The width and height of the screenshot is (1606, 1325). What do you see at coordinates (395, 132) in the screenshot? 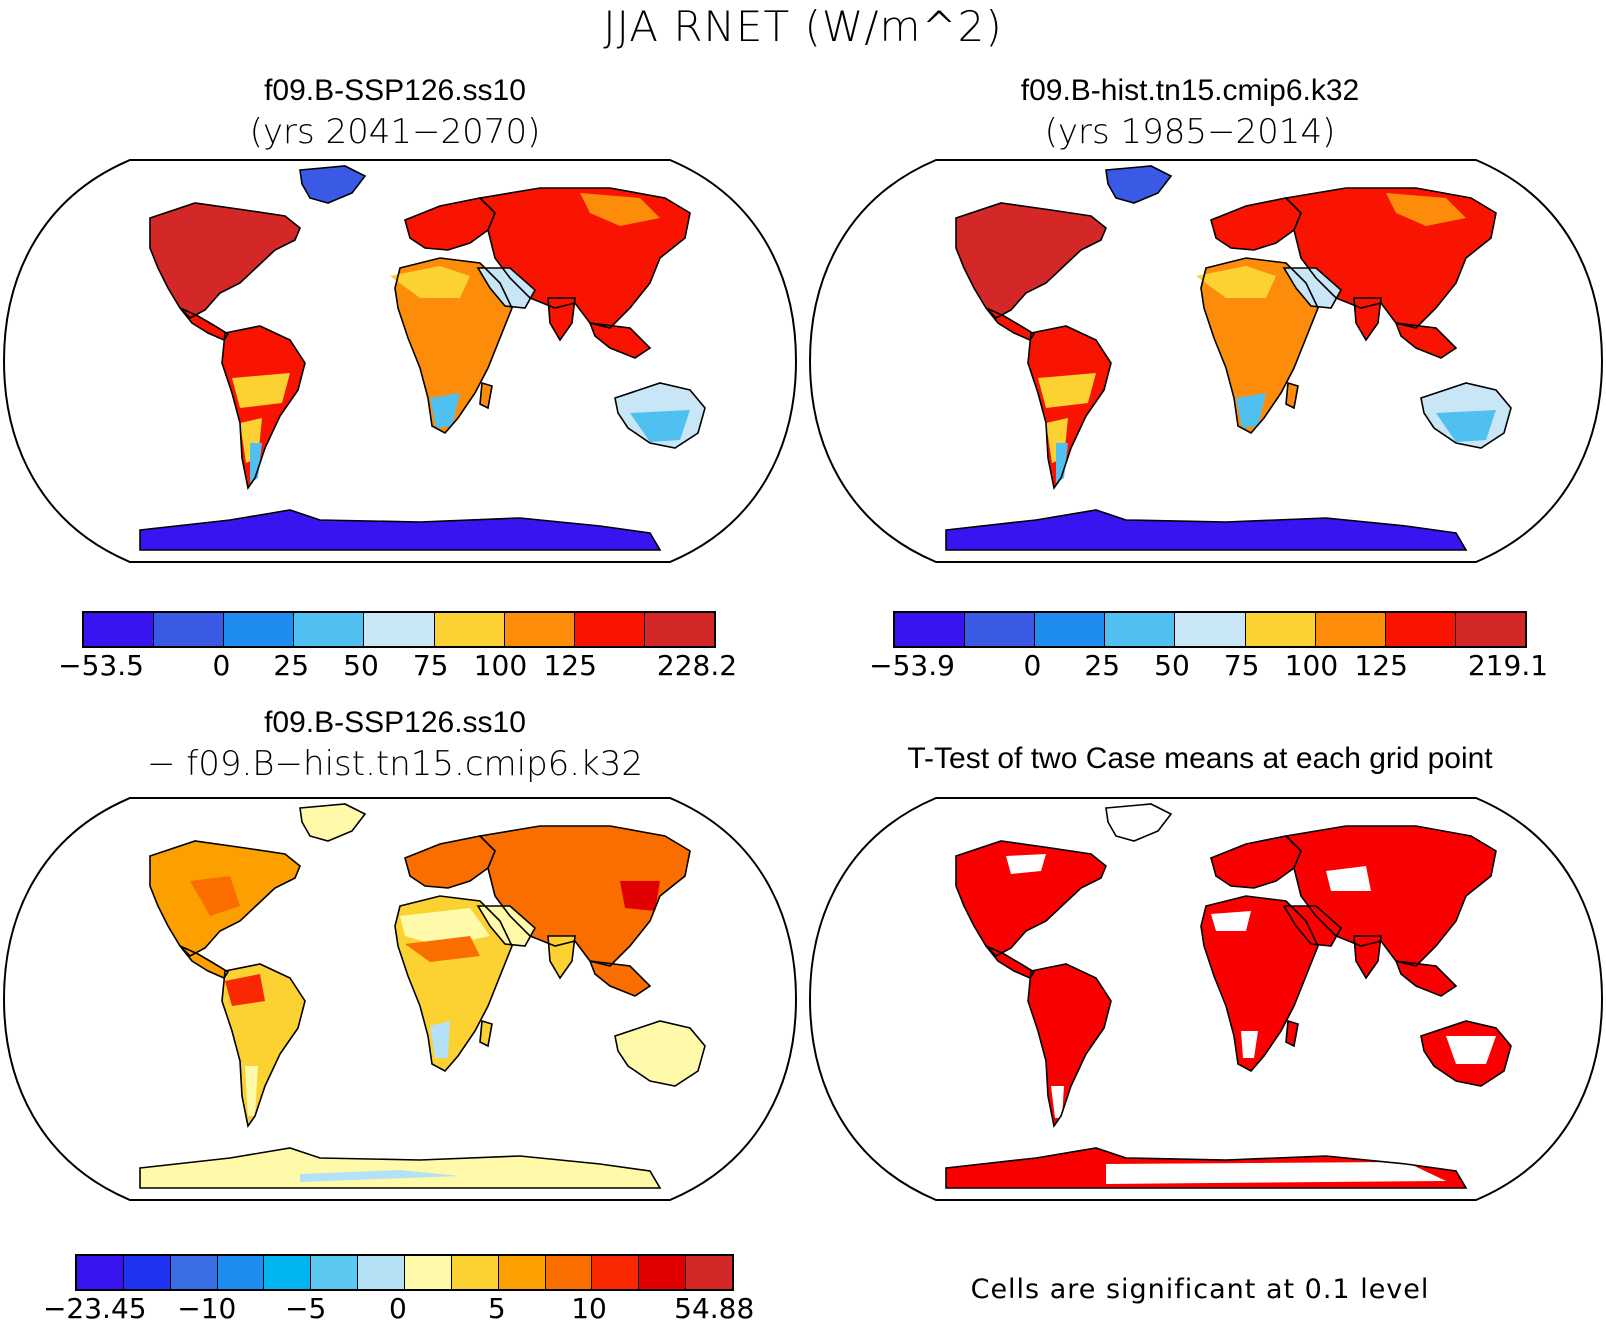
I see `panel-top-left-subtitle: (yrs 2041−2070)` at bounding box center [395, 132].